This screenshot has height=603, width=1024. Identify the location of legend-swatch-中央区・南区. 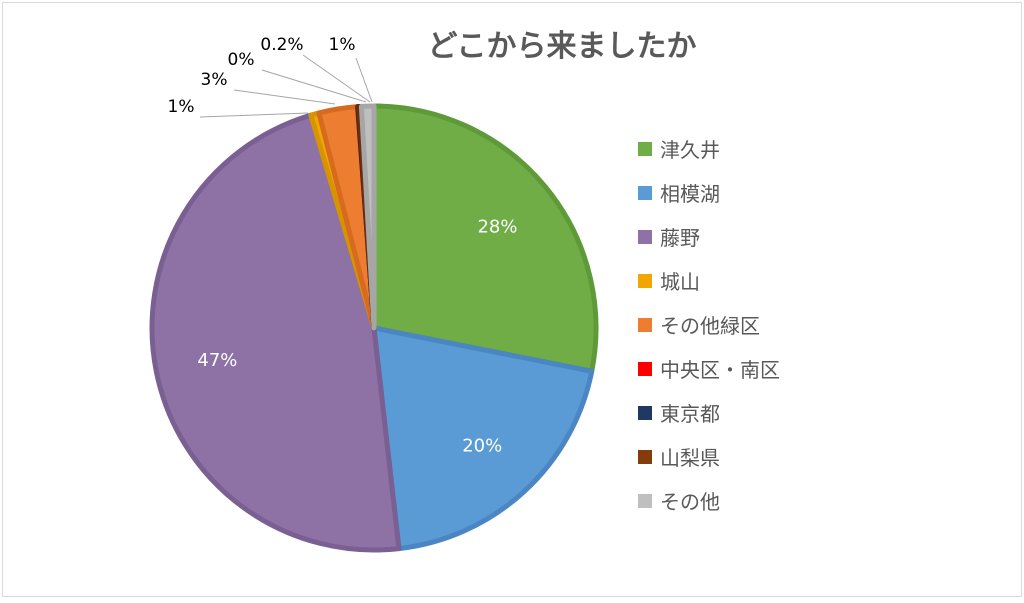
(645, 369).